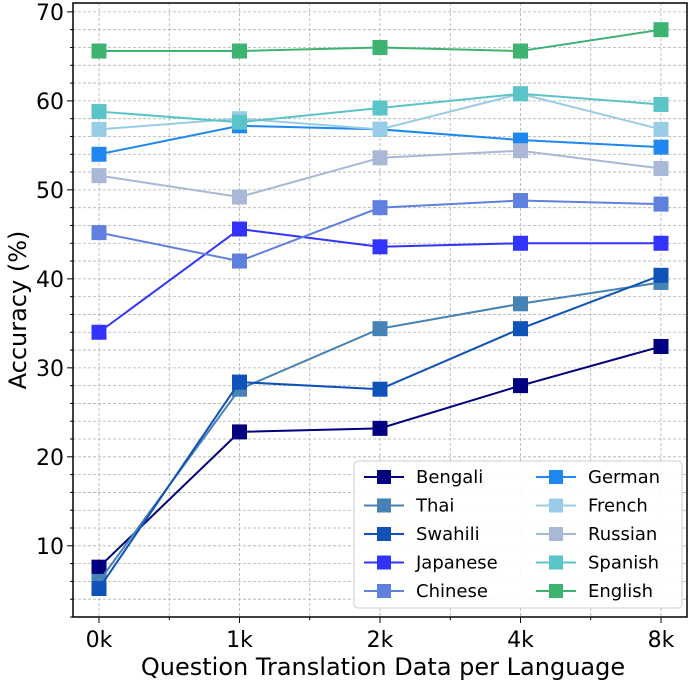  I want to click on legend-label: Swahili, so click(448, 534).